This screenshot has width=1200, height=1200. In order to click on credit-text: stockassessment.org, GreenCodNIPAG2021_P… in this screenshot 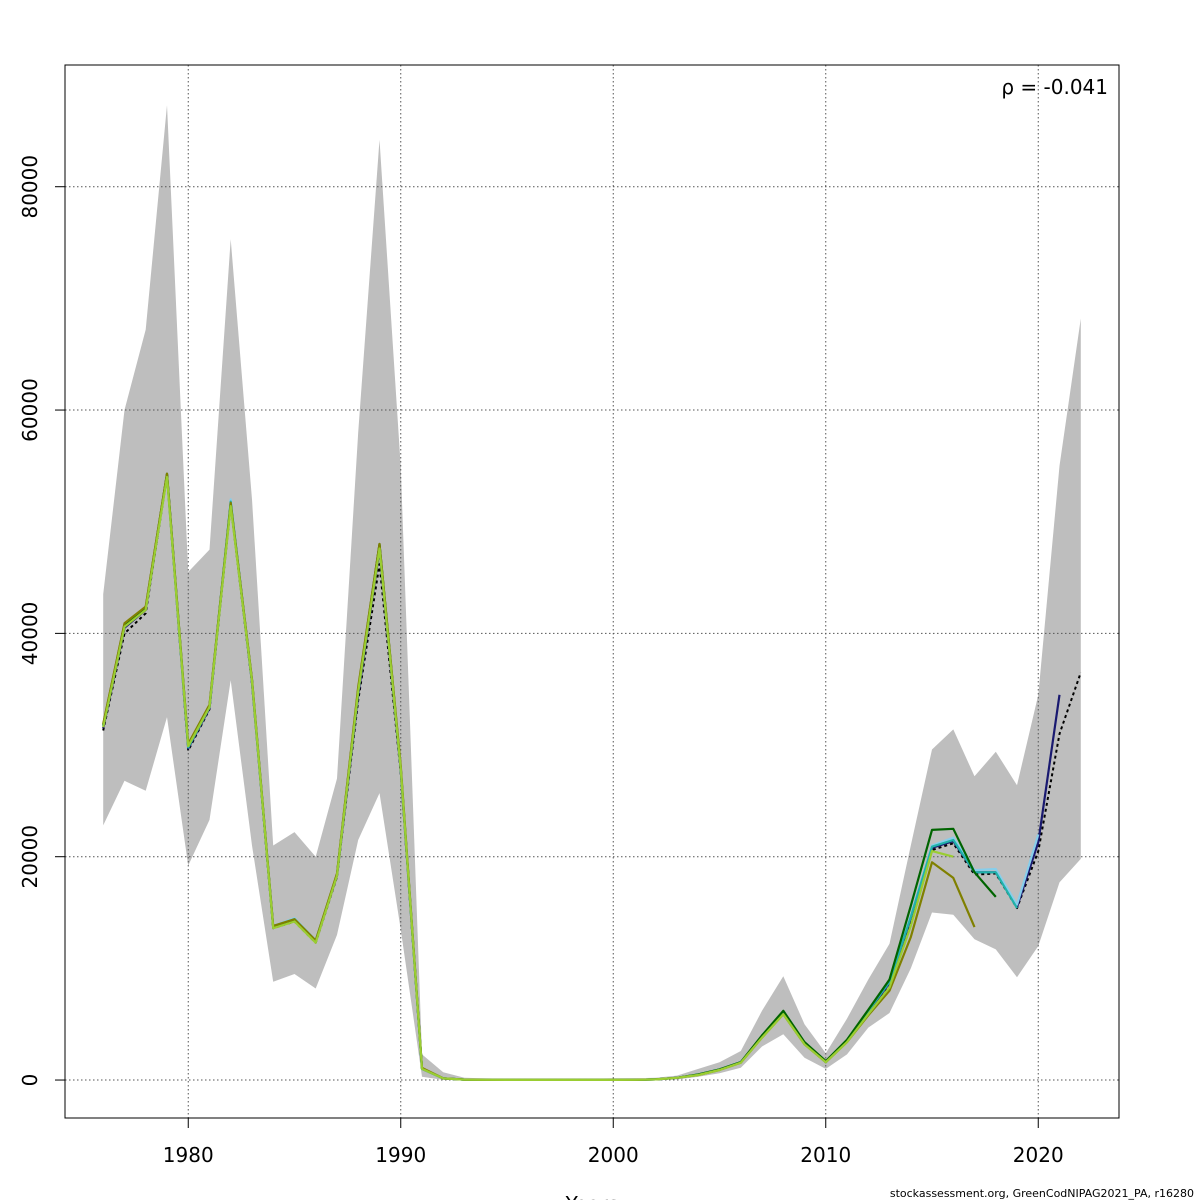, I will do `click(1042, 1193)`.